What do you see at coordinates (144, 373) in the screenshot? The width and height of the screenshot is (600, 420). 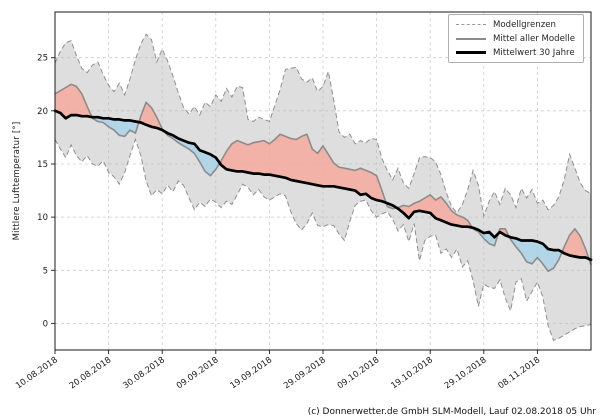 I see `x-tick-label: 30.08.2018` at bounding box center [144, 373].